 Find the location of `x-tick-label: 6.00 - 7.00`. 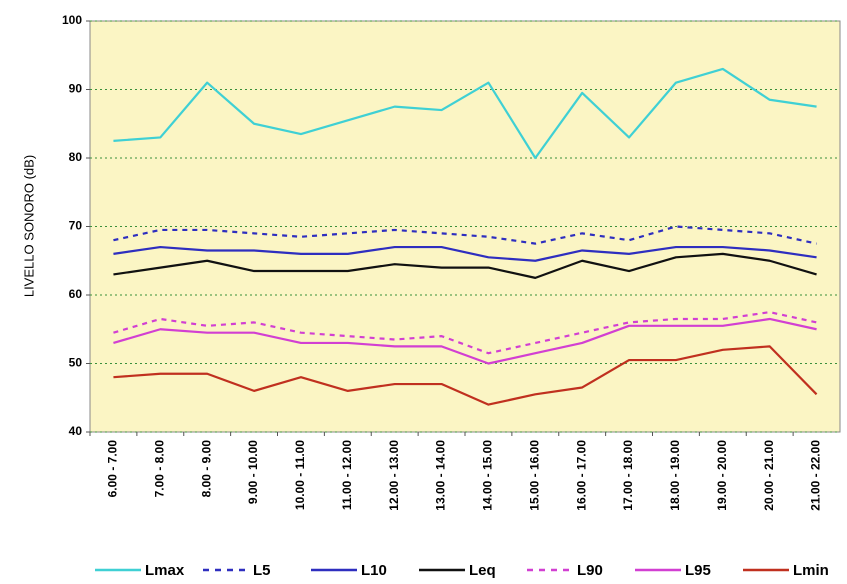

x-tick-label: 6.00 - 7.00 is located at coordinates (113, 469).